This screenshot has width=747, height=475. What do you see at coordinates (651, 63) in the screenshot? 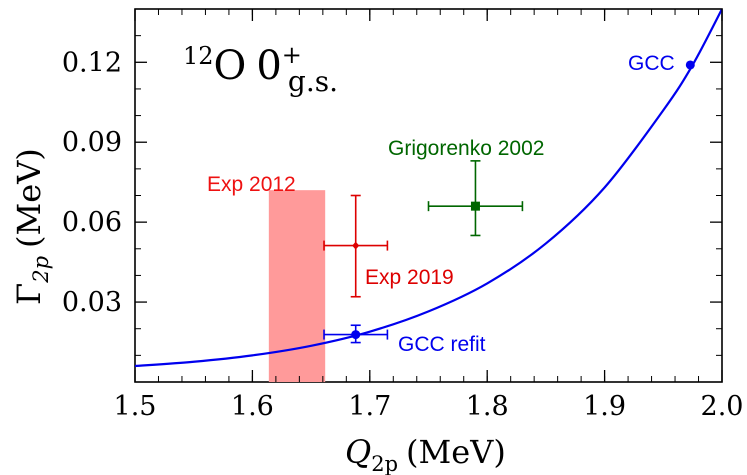
I see `label-gcc: GCC` at bounding box center [651, 63].